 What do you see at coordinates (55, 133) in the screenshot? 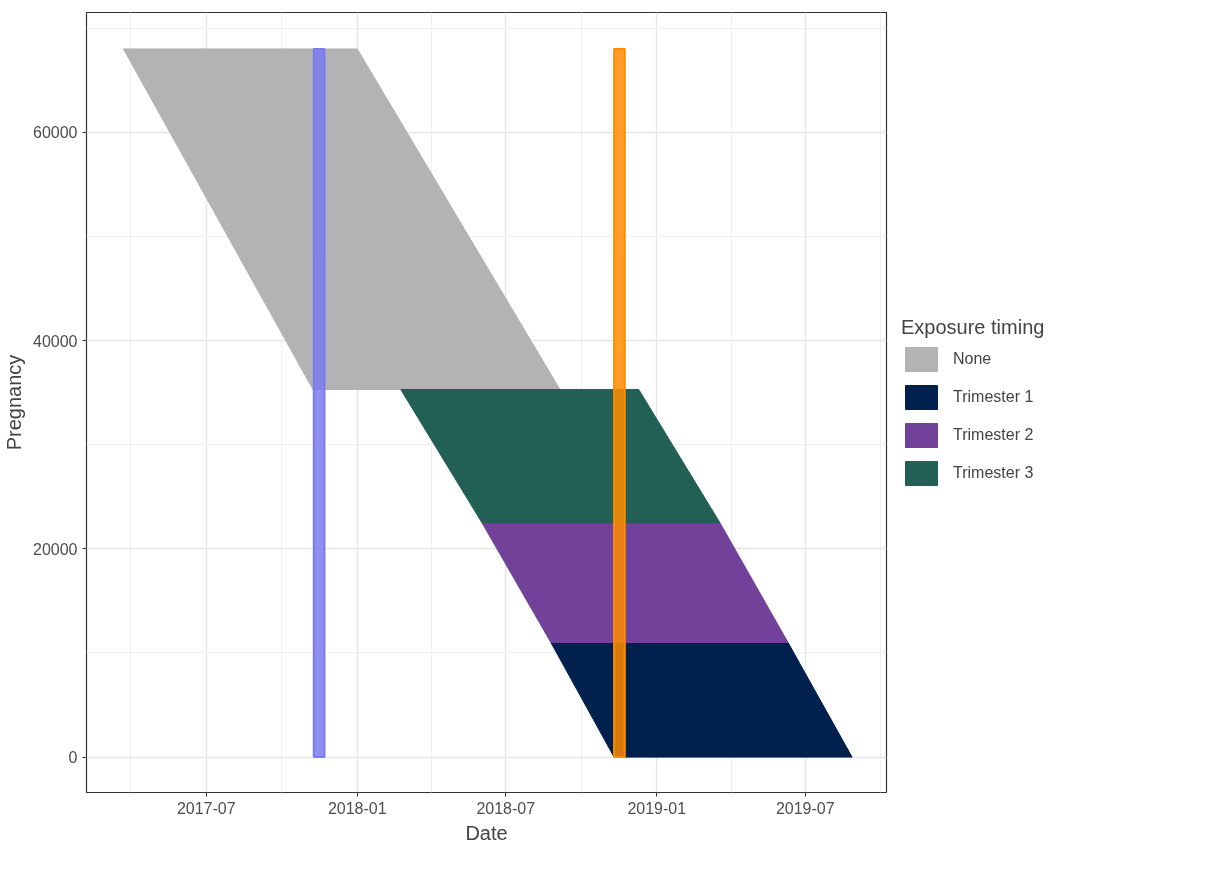
I see `y-tick-label: 60000` at bounding box center [55, 133].